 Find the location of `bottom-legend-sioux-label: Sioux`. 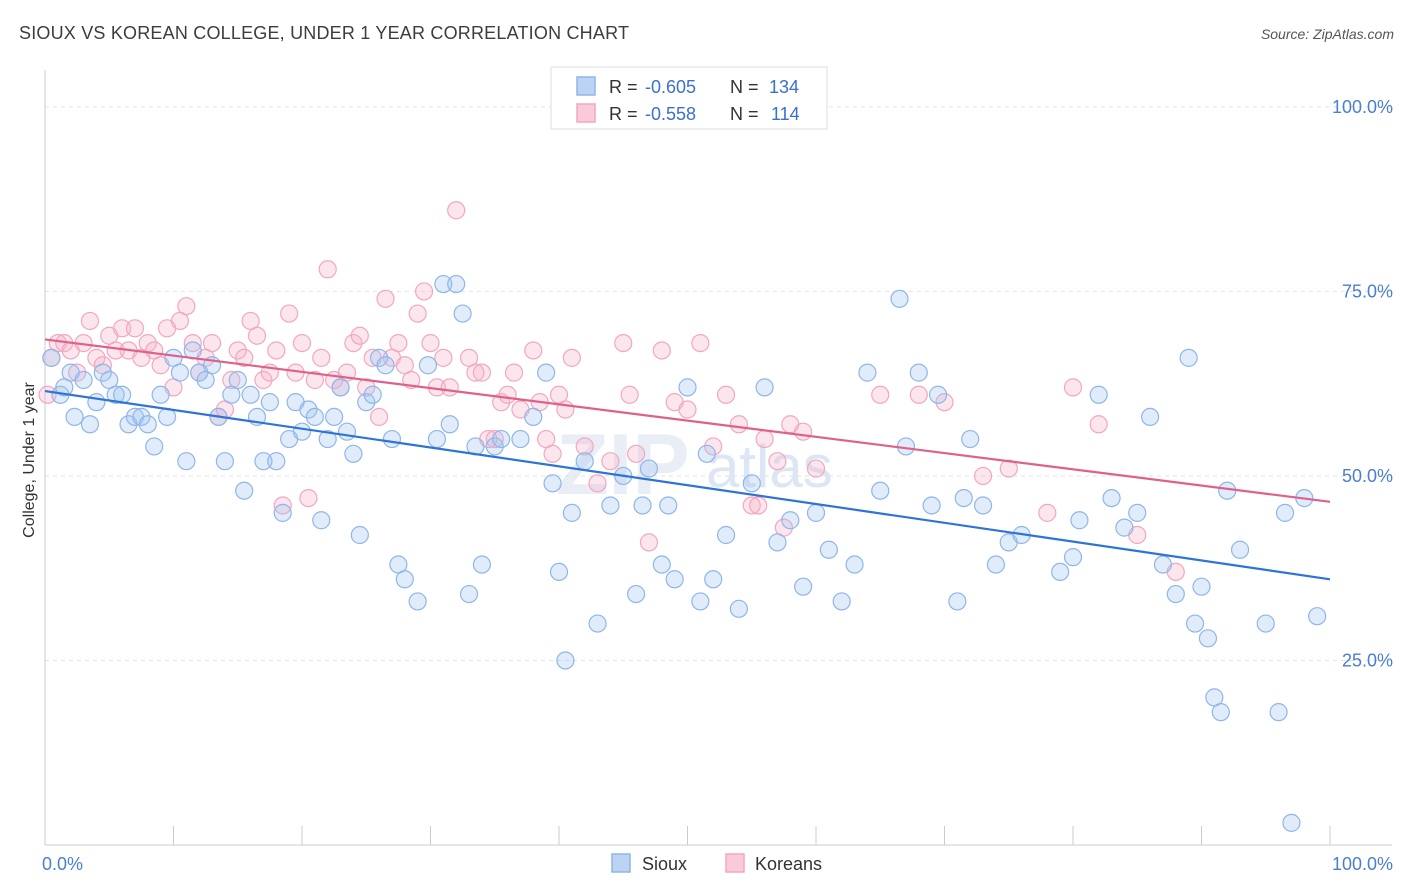

bottom-legend-sioux-label: Sioux is located at coordinates (664, 864).